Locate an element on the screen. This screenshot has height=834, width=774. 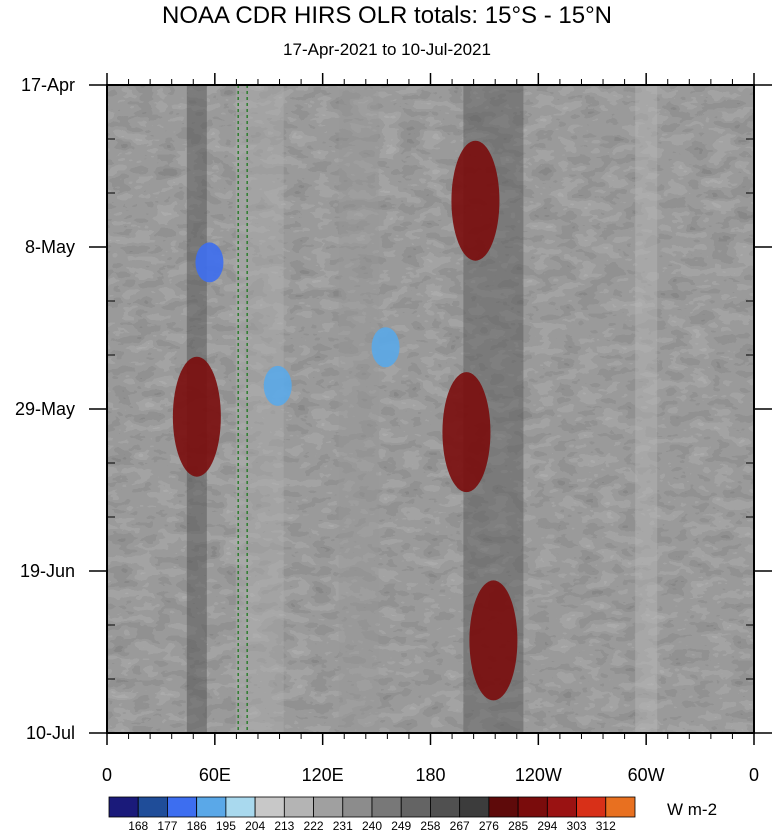
colorbar-label: 312 is located at coordinates (606, 826).